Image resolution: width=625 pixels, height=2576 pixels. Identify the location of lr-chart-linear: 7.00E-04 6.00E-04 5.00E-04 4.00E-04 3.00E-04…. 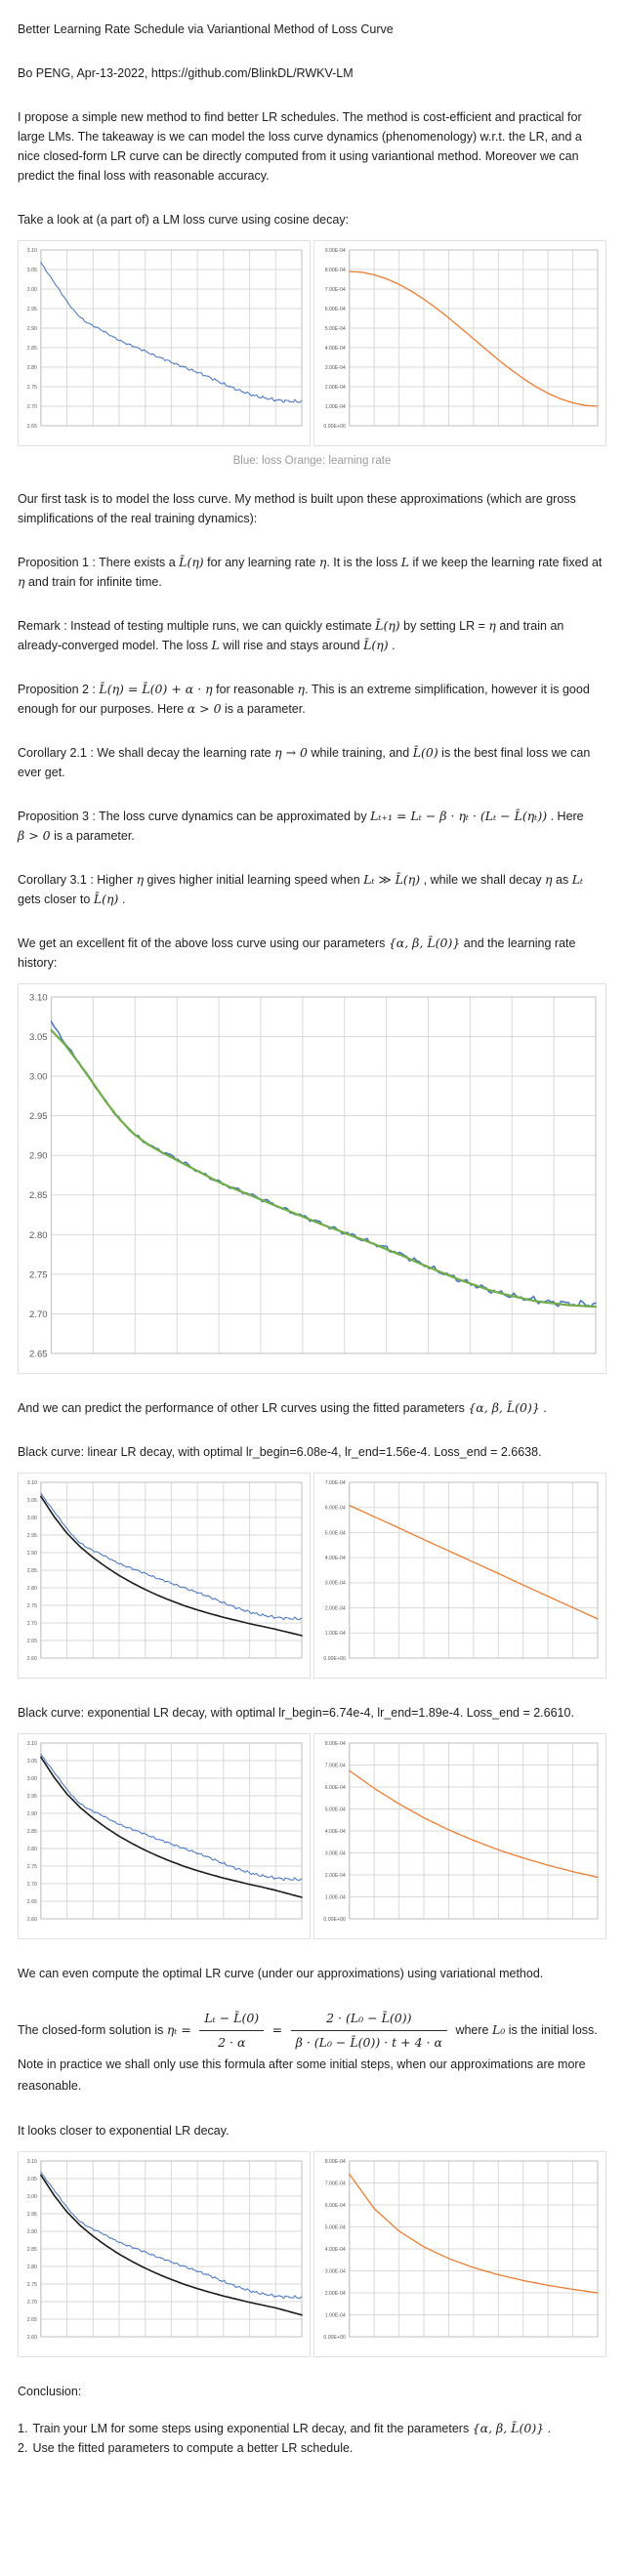
(459, 1576).